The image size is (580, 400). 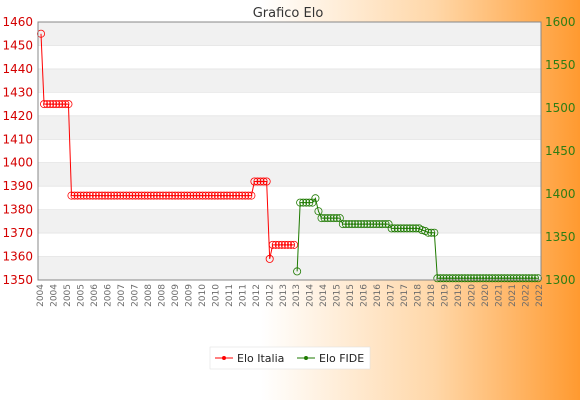 What do you see at coordinates (560, 108) in the screenshot?
I see `y-right-tick-label: 1500` at bounding box center [560, 108].